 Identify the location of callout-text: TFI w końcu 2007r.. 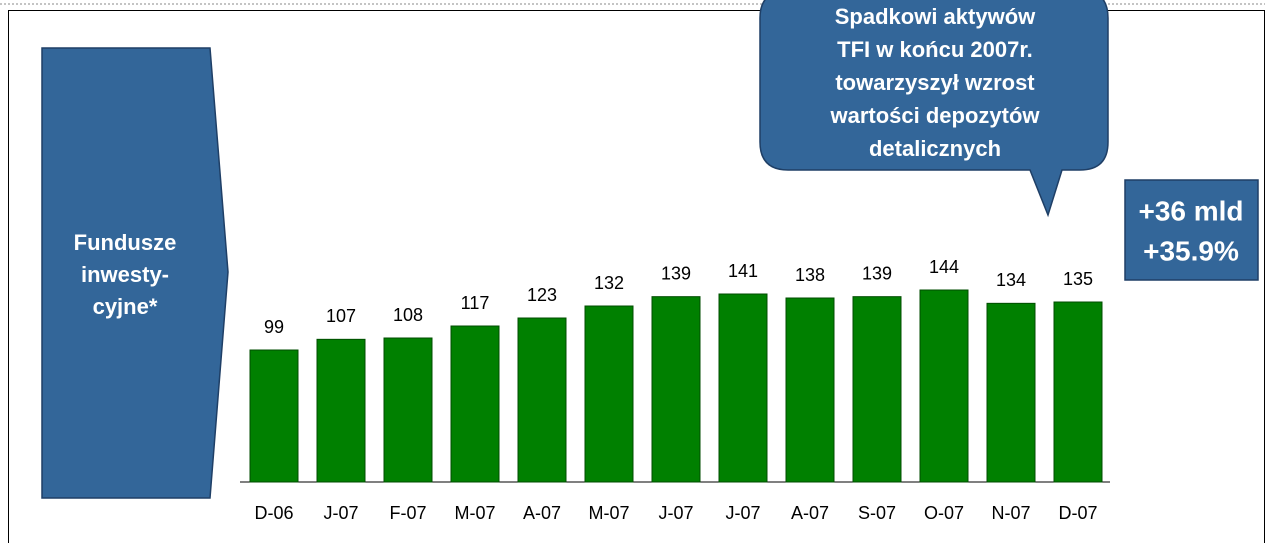
(935, 49).